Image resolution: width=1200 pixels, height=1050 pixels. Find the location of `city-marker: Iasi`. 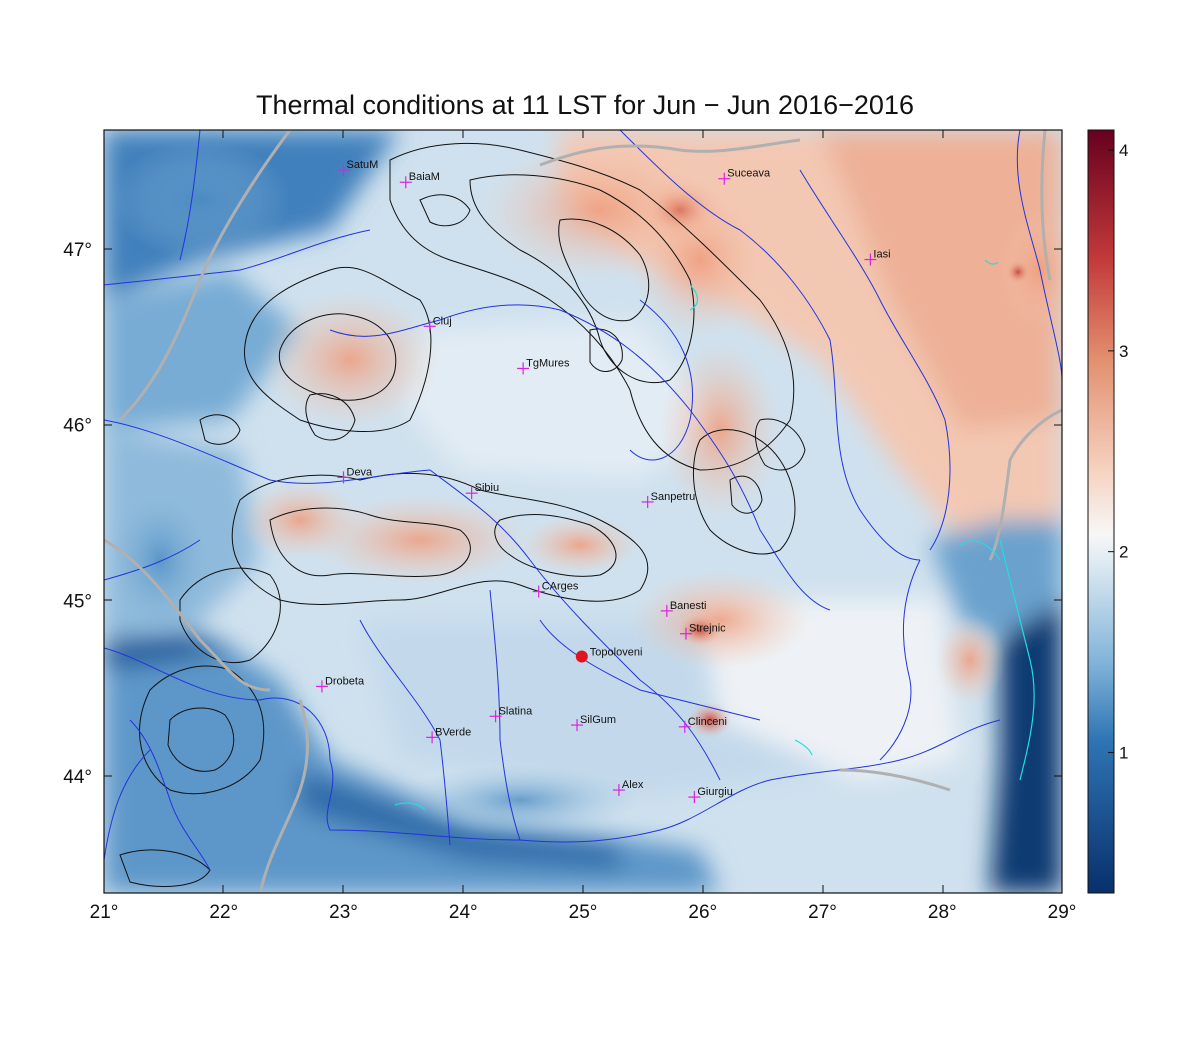

city-marker: Iasi is located at coordinates (877, 257).